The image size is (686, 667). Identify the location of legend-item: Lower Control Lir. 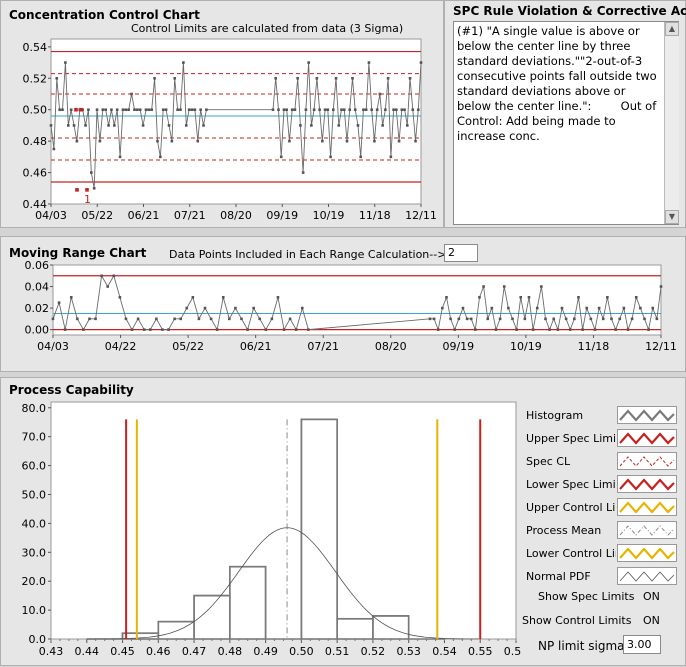
(605, 554).